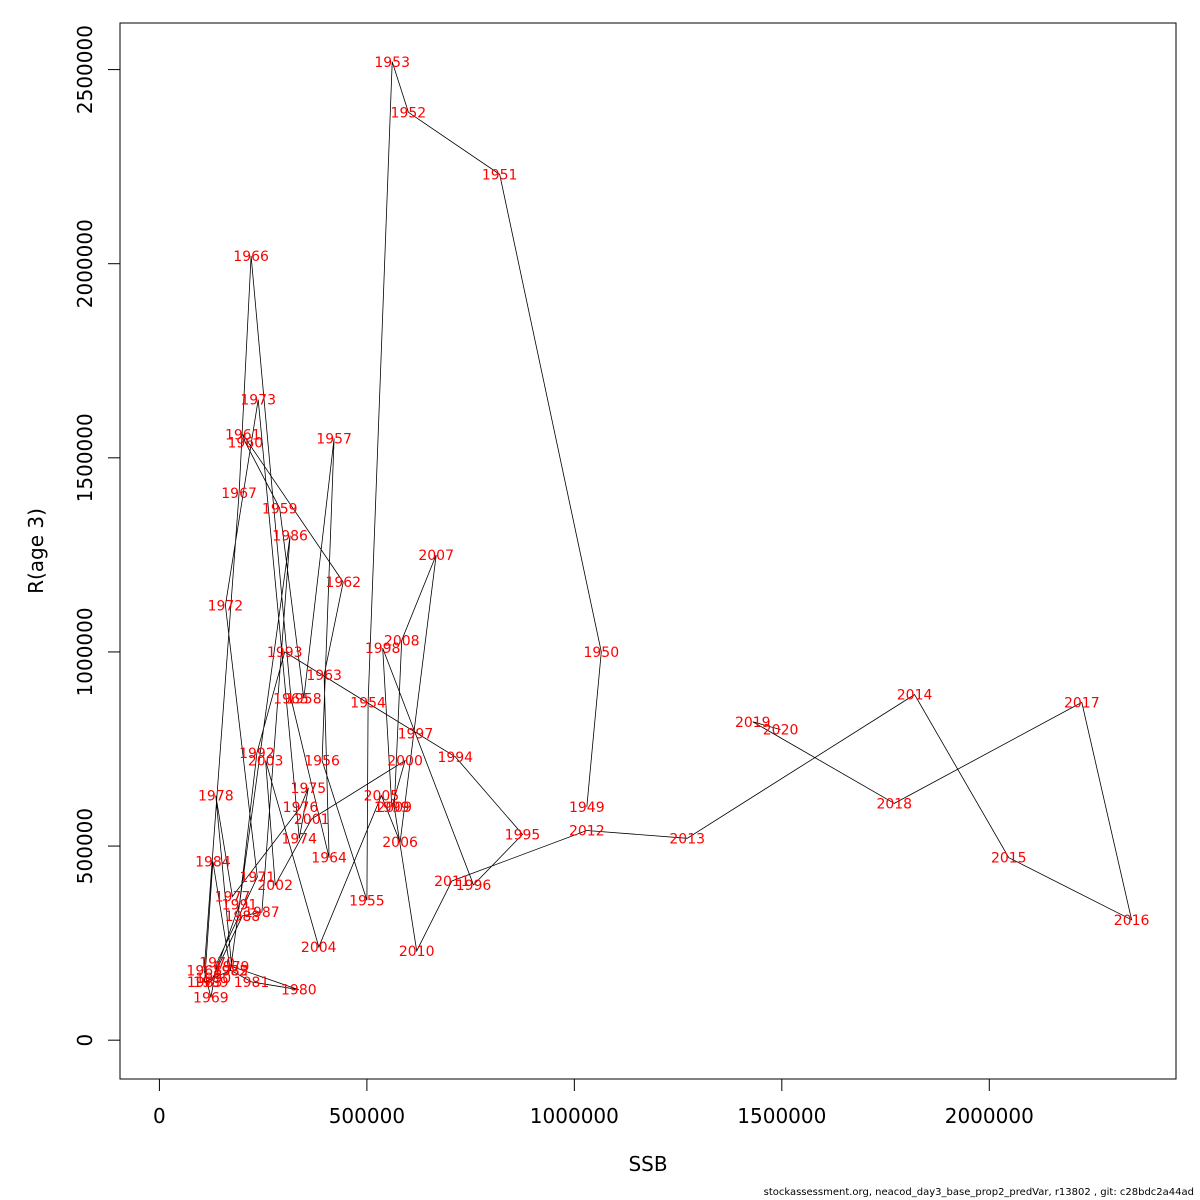 This screenshot has width=1200, height=1200. Describe the element at coordinates (382, 797) in the screenshot. I see `year-point-label: 2005` at that location.